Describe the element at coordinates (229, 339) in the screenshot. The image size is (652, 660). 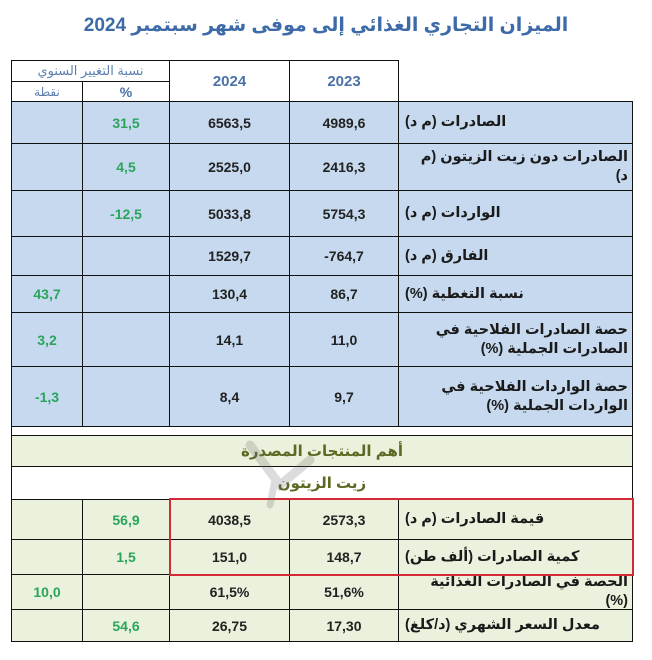
I see `value-2024-cell: 14,1` at that location.